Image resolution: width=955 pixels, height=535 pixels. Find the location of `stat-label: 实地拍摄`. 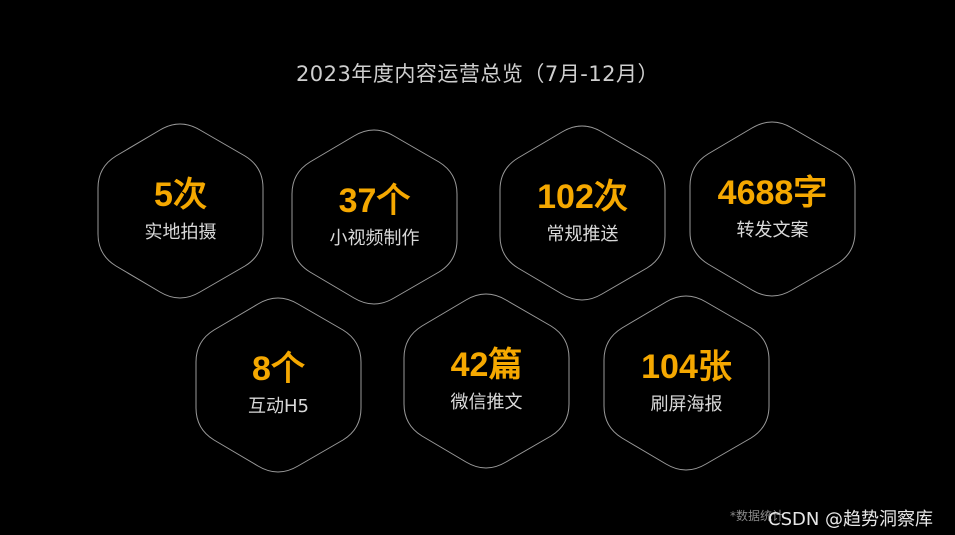

stat-label: 实地拍摄 is located at coordinates (180, 232).